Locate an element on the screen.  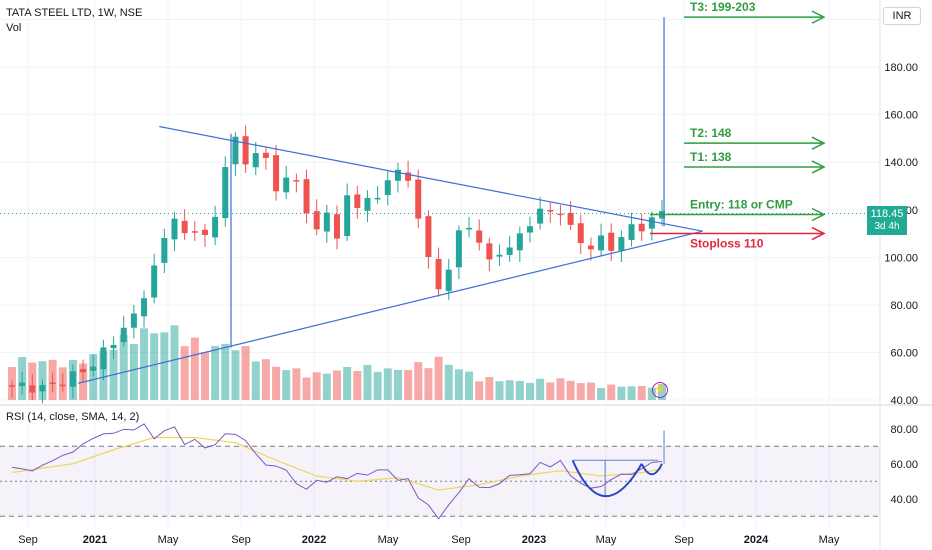
x-tick-label: 2022 is located at coordinates (314, 540).